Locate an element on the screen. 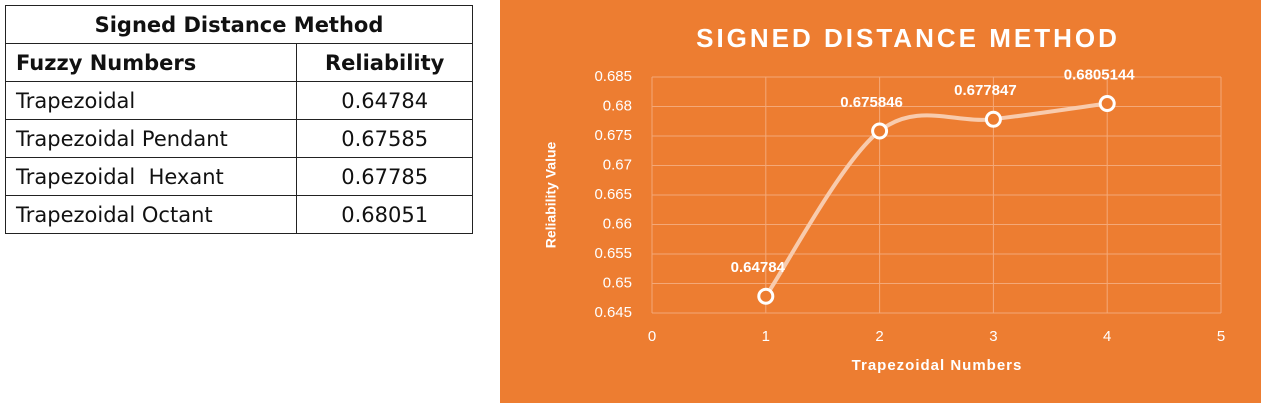 Image resolution: width=1261 pixels, height=403 pixels. y-tick-label: 0.665 is located at coordinates (613, 194).